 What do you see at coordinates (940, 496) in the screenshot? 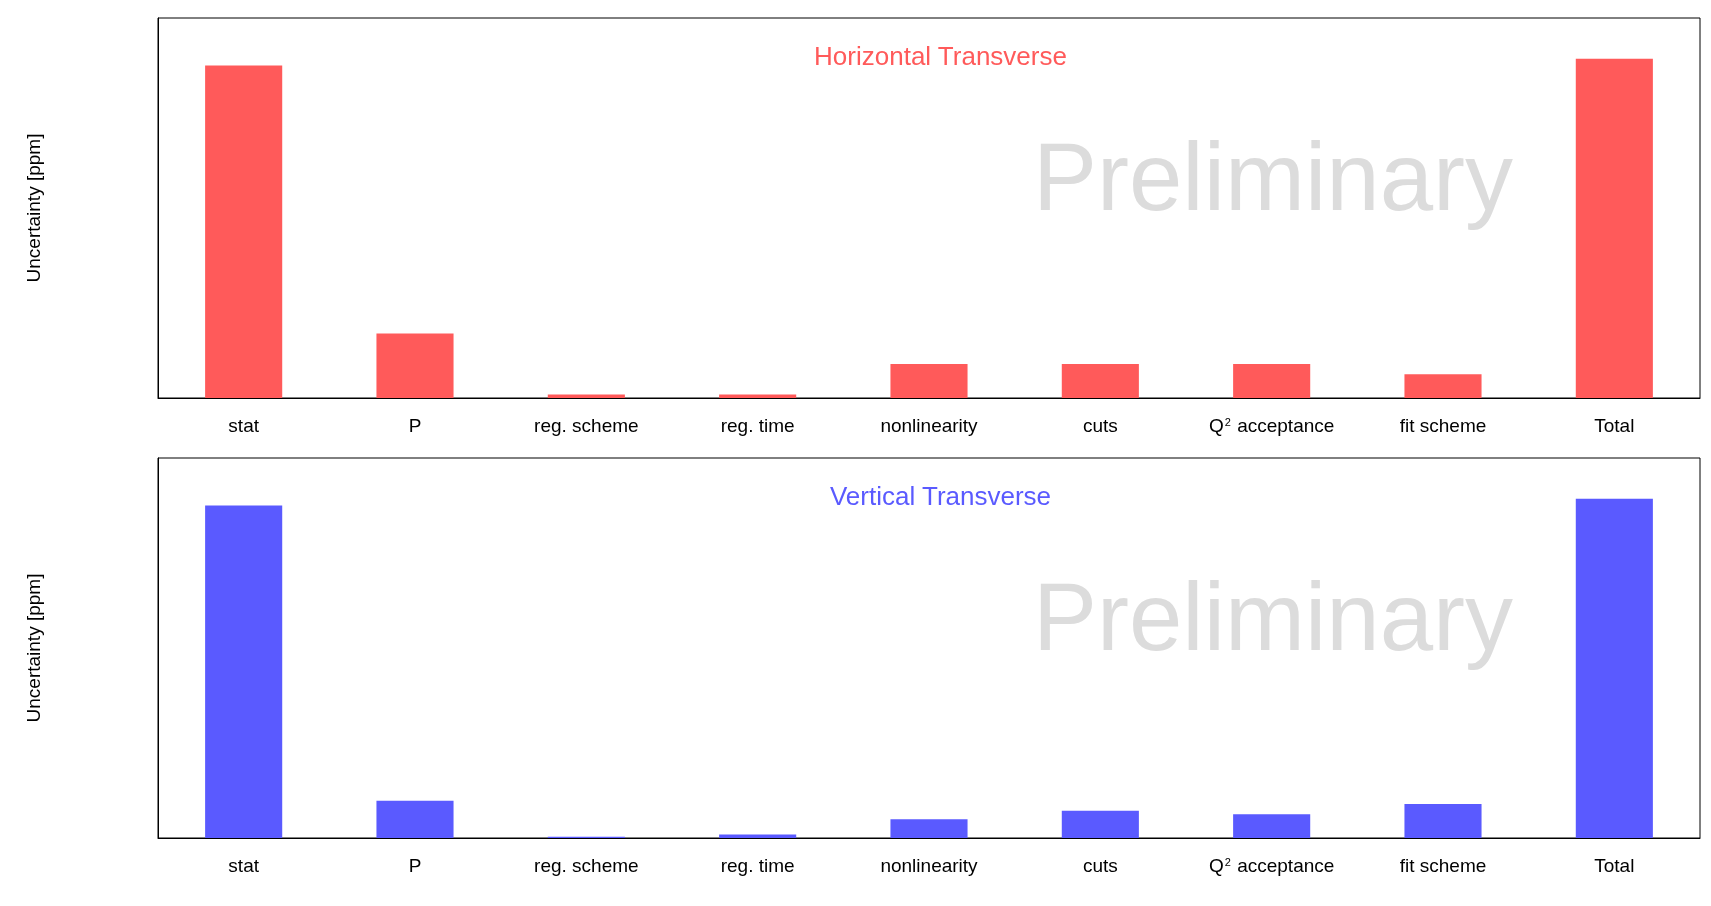
I see `chart-title: Vertical Transverse` at bounding box center [940, 496].